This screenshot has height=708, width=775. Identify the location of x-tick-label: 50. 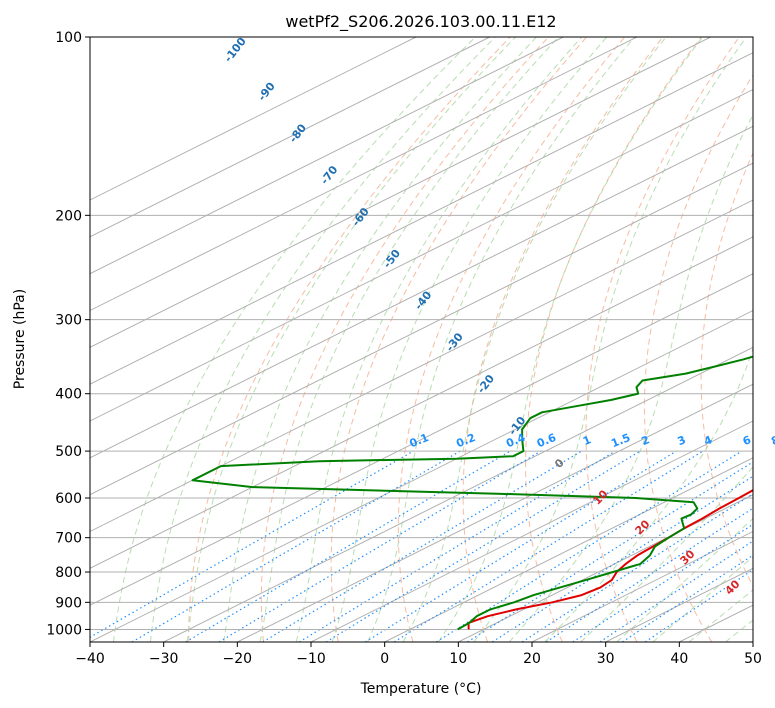
(753, 659).